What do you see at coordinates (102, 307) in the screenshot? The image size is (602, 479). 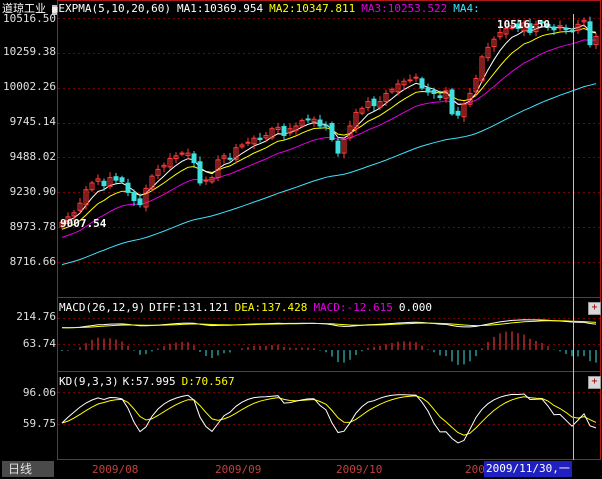 I see `macd-indicator: MACD(26,12,9)` at bounding box center [102, 307].